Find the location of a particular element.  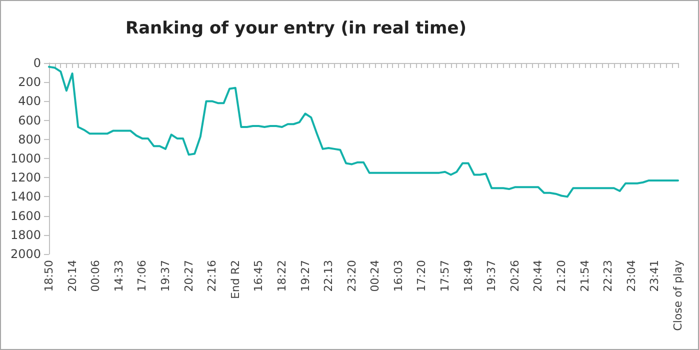

x-tick-label: 21:20 is located at coordinates (561, 276).